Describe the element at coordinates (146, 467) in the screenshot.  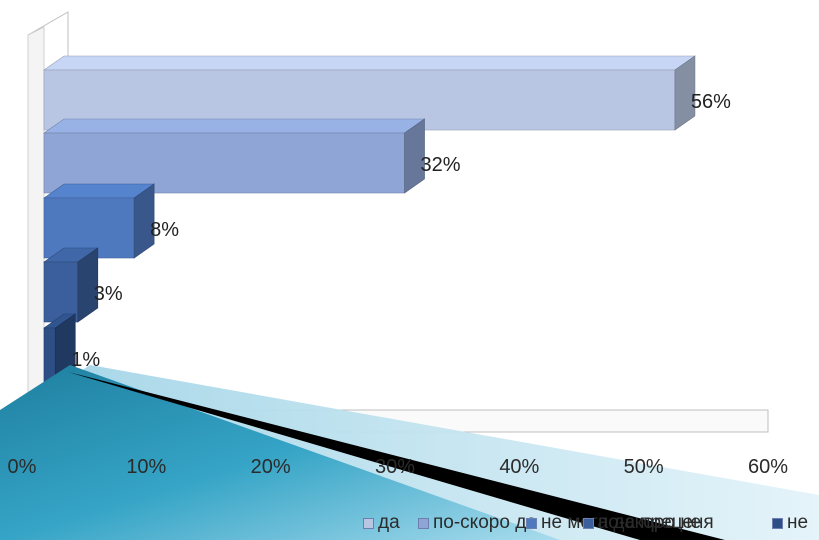
I see `tick-label: 10%` at that location.